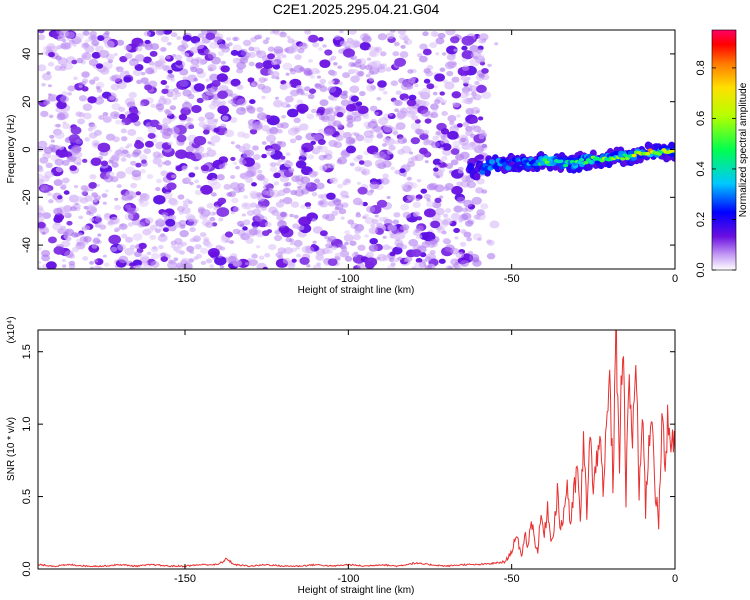 The width and height of the screenshot is (750, 600). What do you see at coordinates (570, 161) in the screenshot?
I see `spectrogram-signal-track` at bounding box center [570, 161].